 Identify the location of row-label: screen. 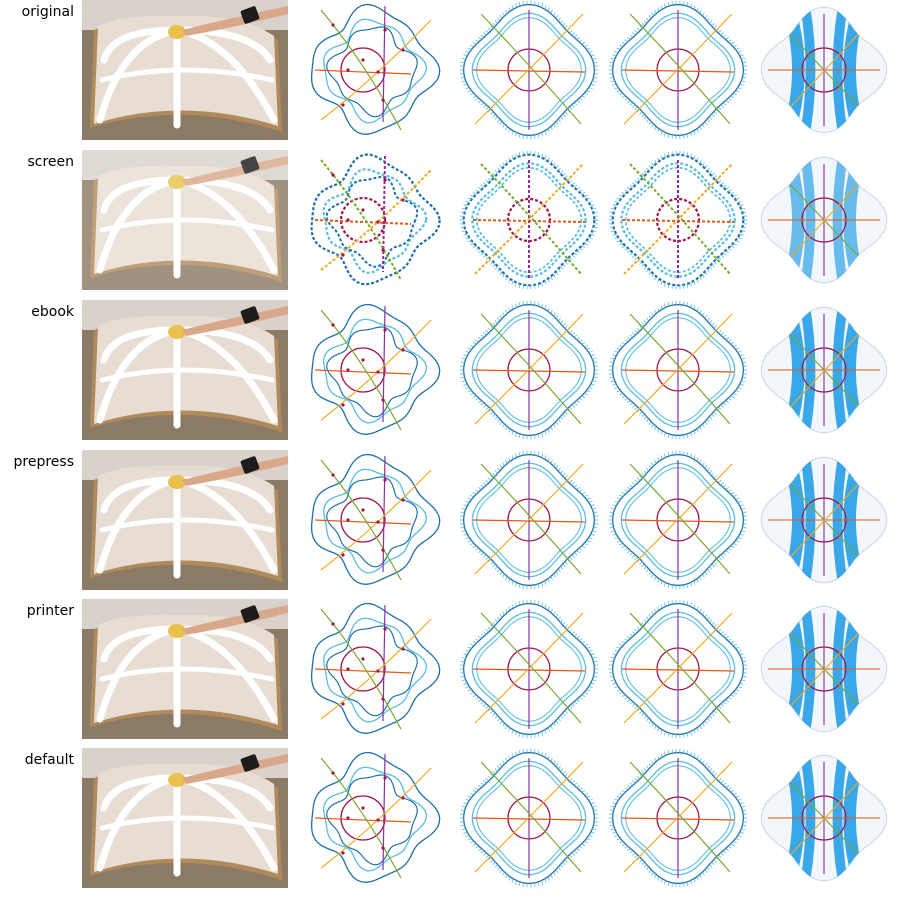
(50, 162).